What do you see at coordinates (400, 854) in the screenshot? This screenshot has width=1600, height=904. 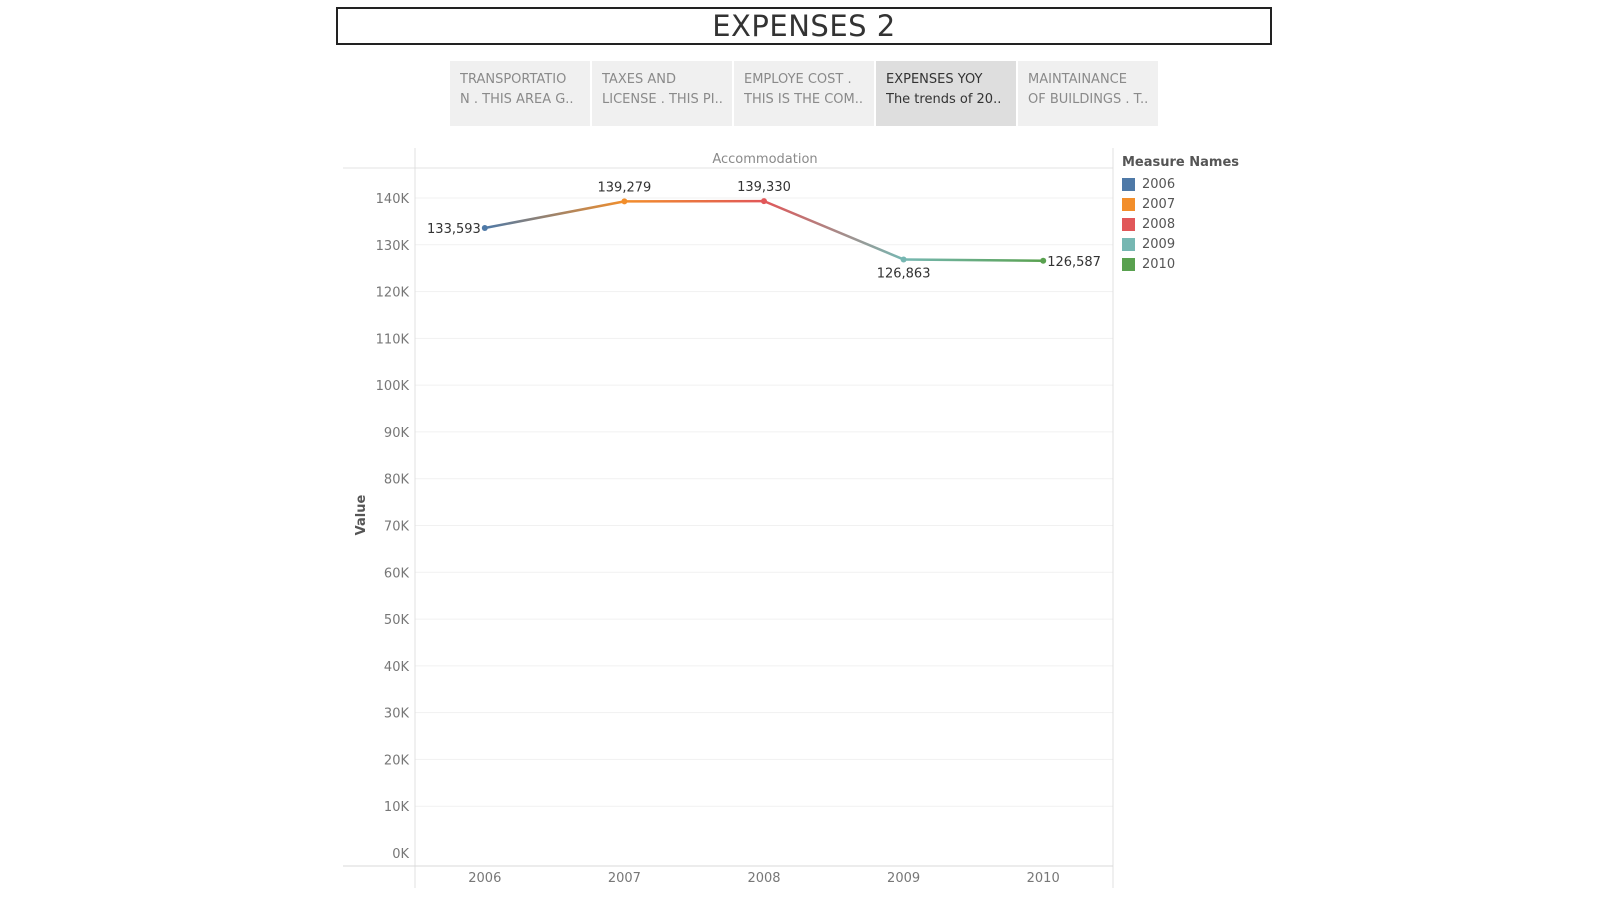 I see `y-tick-label: 0K` at bounding box center [400, 854].